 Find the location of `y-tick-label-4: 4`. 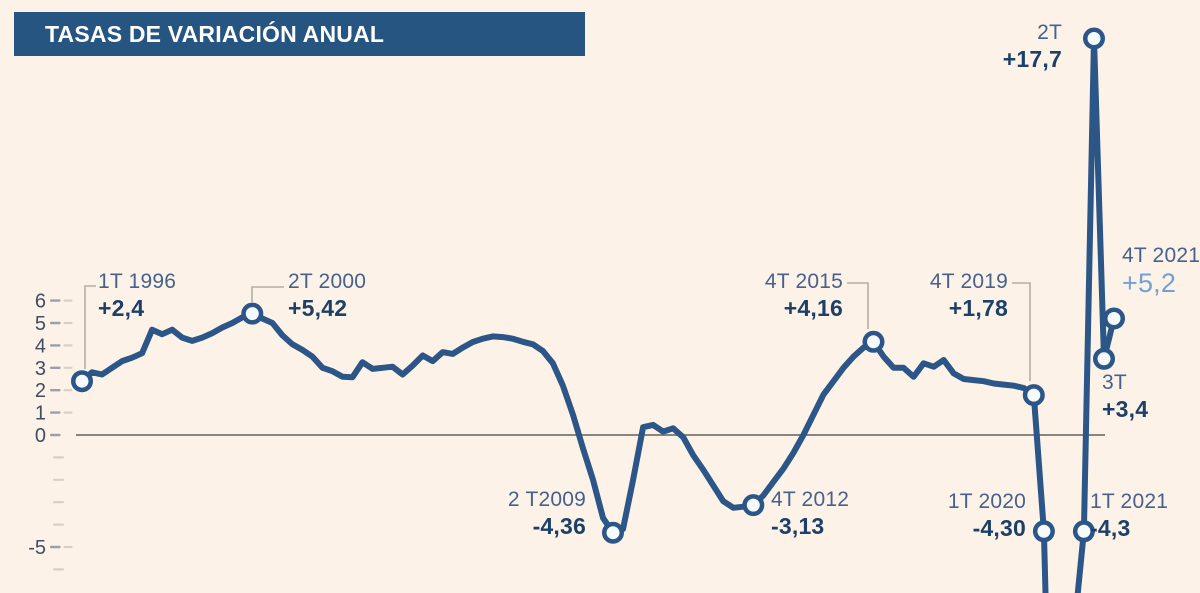

y-tick-label-4: 4 is located at coordinates (40, 346).